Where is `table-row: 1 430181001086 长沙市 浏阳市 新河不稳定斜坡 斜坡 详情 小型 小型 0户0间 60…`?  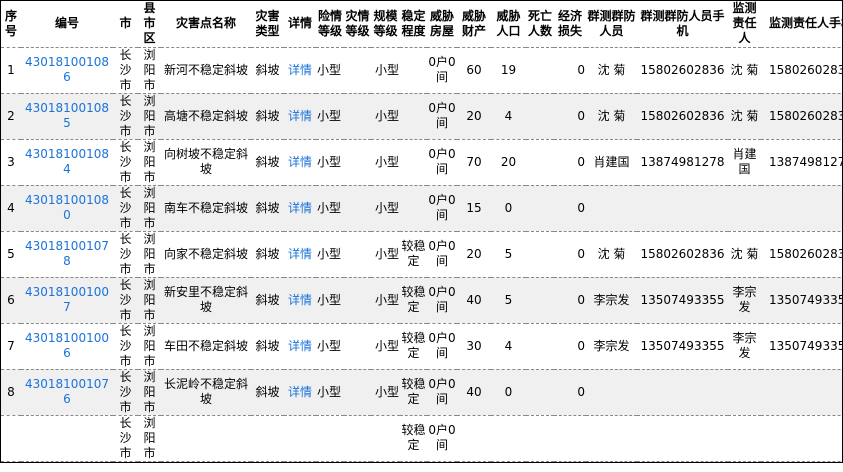 table-row: 1 430181001086 长沙市 浏阳市 新河不稳定斜坡 斜坡 详情 小型 小型 0户0间 60… is located at coordinates (421, 70).